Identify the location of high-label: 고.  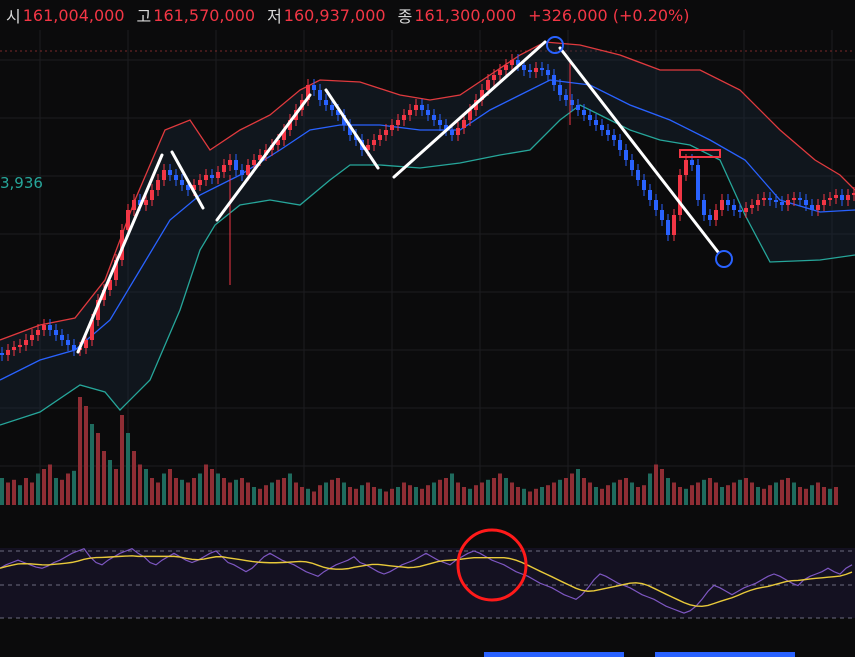
(144, 16).